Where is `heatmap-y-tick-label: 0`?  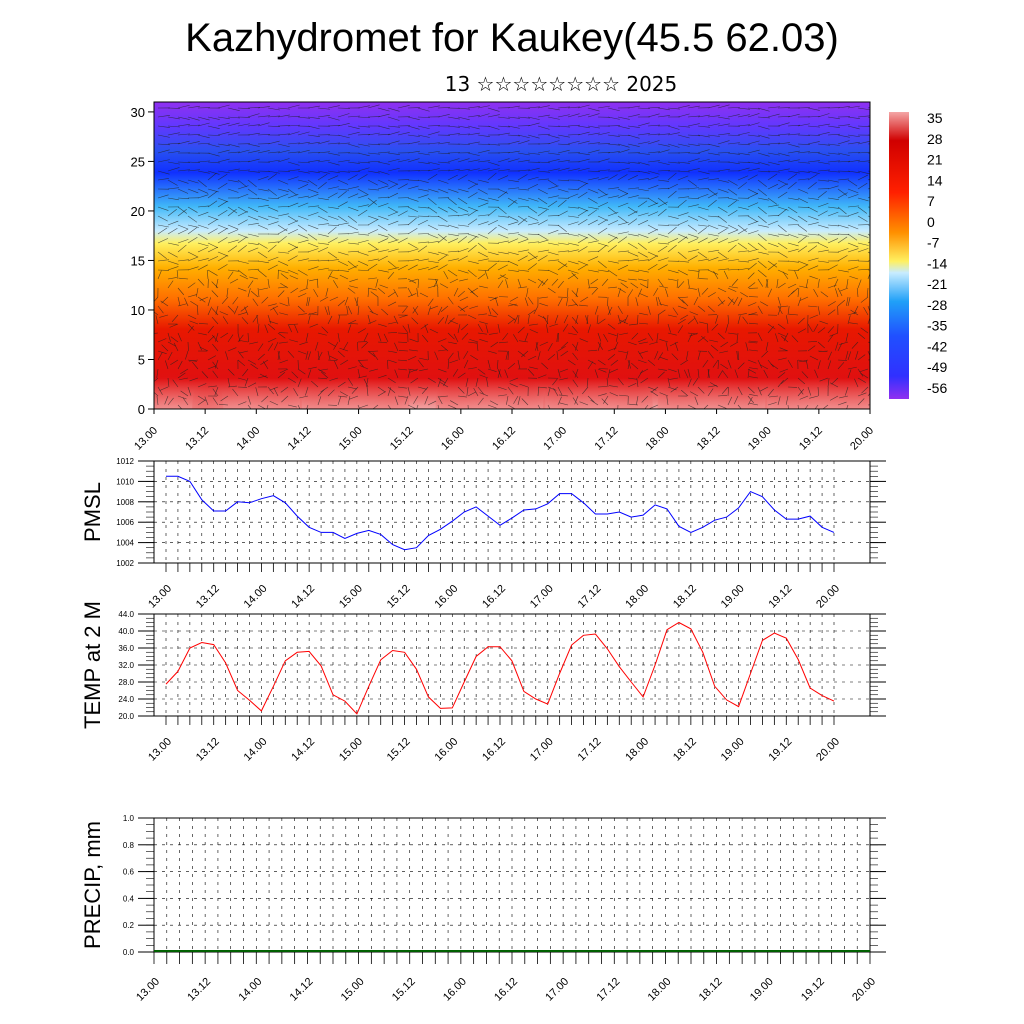 heatmap-y-tick-label: 0 is located at coordinates (141, 409).